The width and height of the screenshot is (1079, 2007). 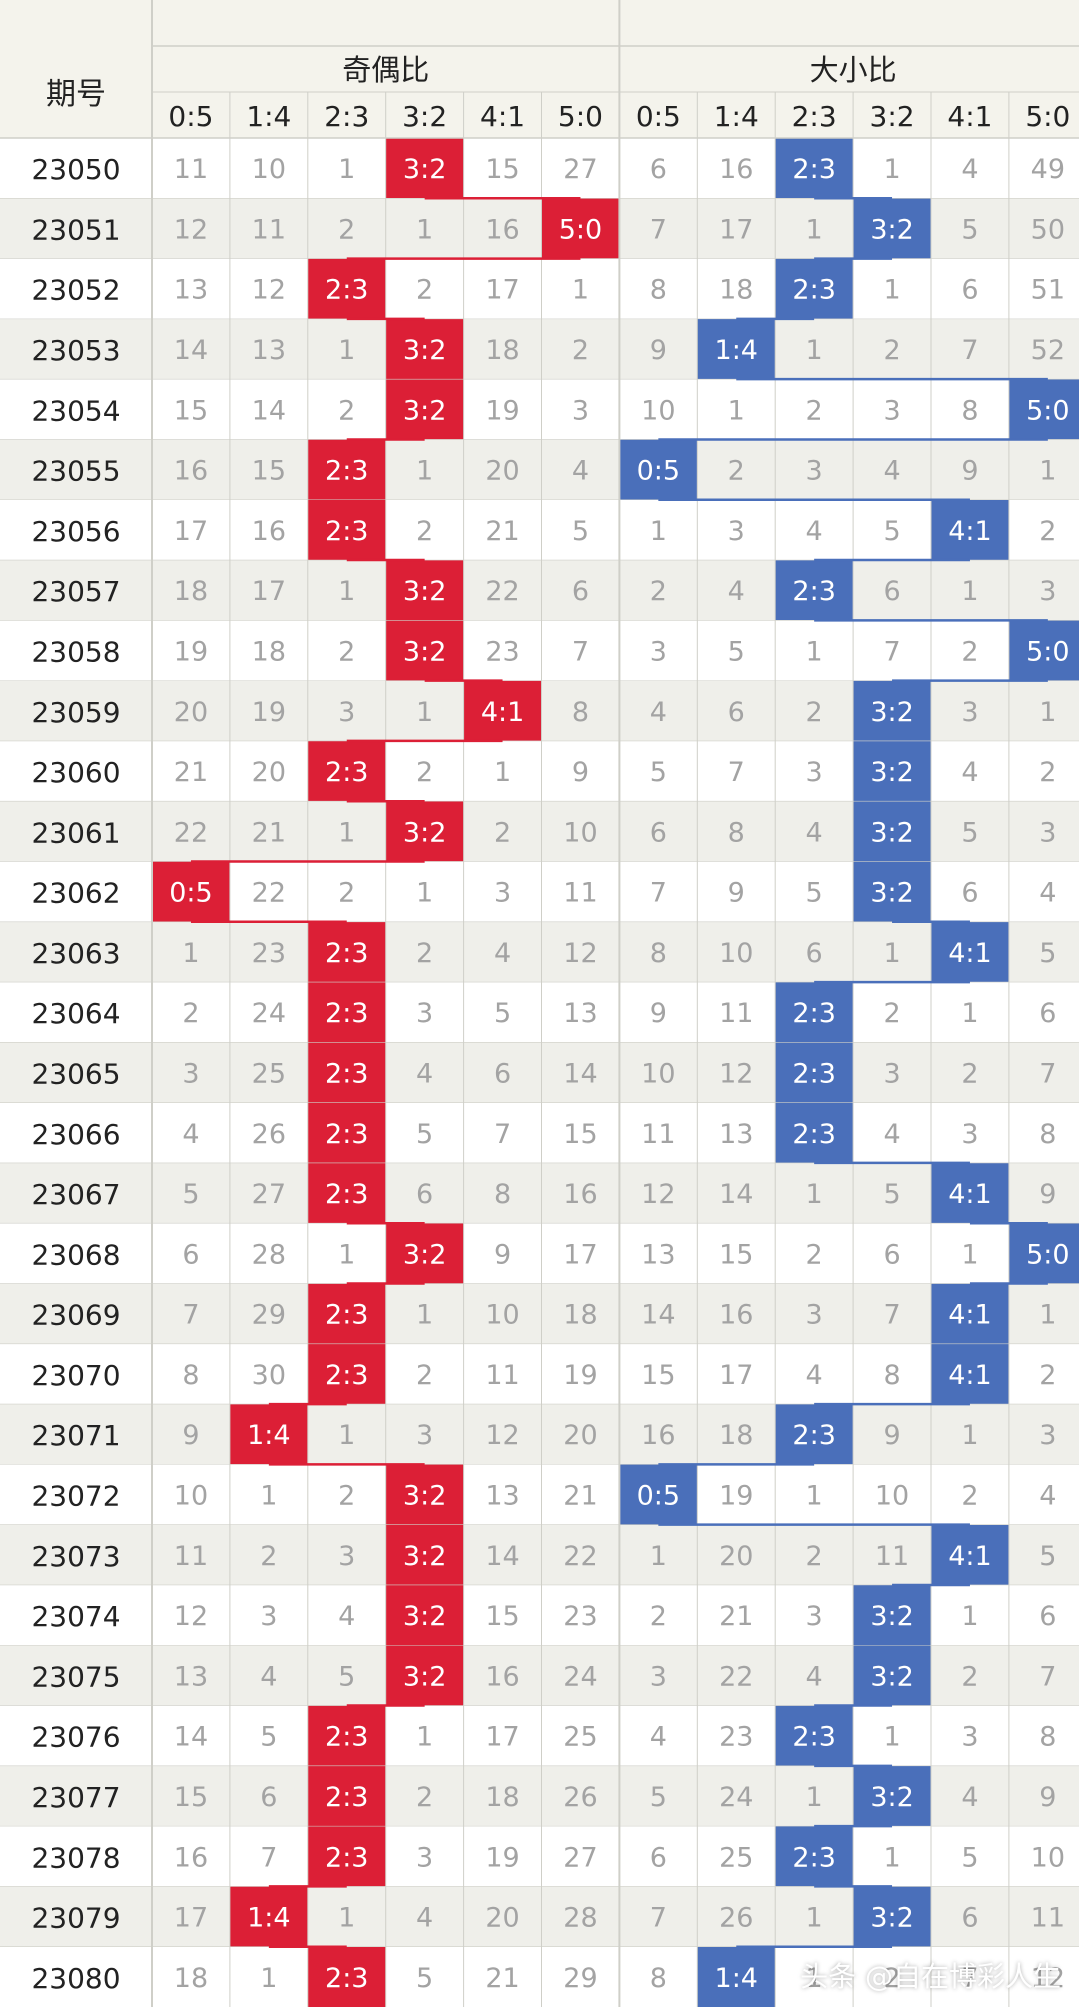 I want to click on missing-count: 8, so click(x=658, y=290).